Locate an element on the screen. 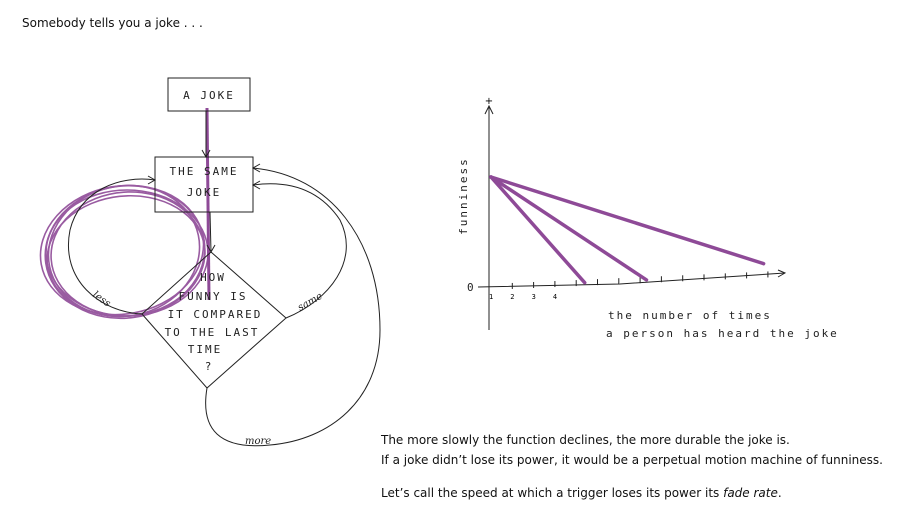  more-edge is located at coordinates (293, 307).